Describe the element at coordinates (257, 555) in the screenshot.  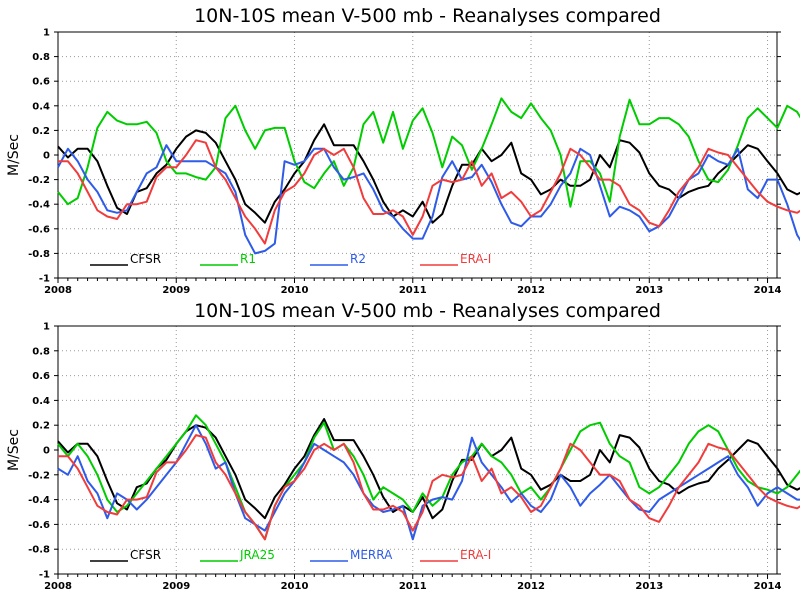
I see `legend-label-jra25: JRA25` at that location.